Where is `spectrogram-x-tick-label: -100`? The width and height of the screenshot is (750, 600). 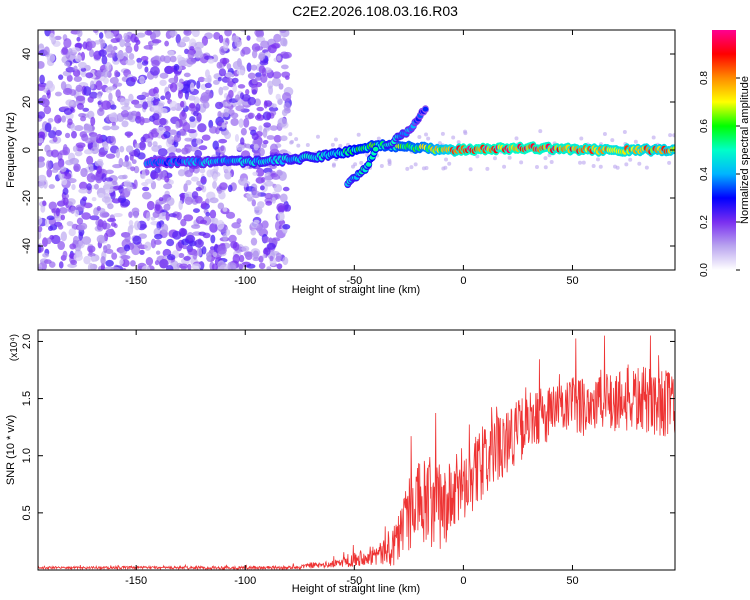 spectrogram-x-tick-label: -100 is located at coordinates (245, 281).